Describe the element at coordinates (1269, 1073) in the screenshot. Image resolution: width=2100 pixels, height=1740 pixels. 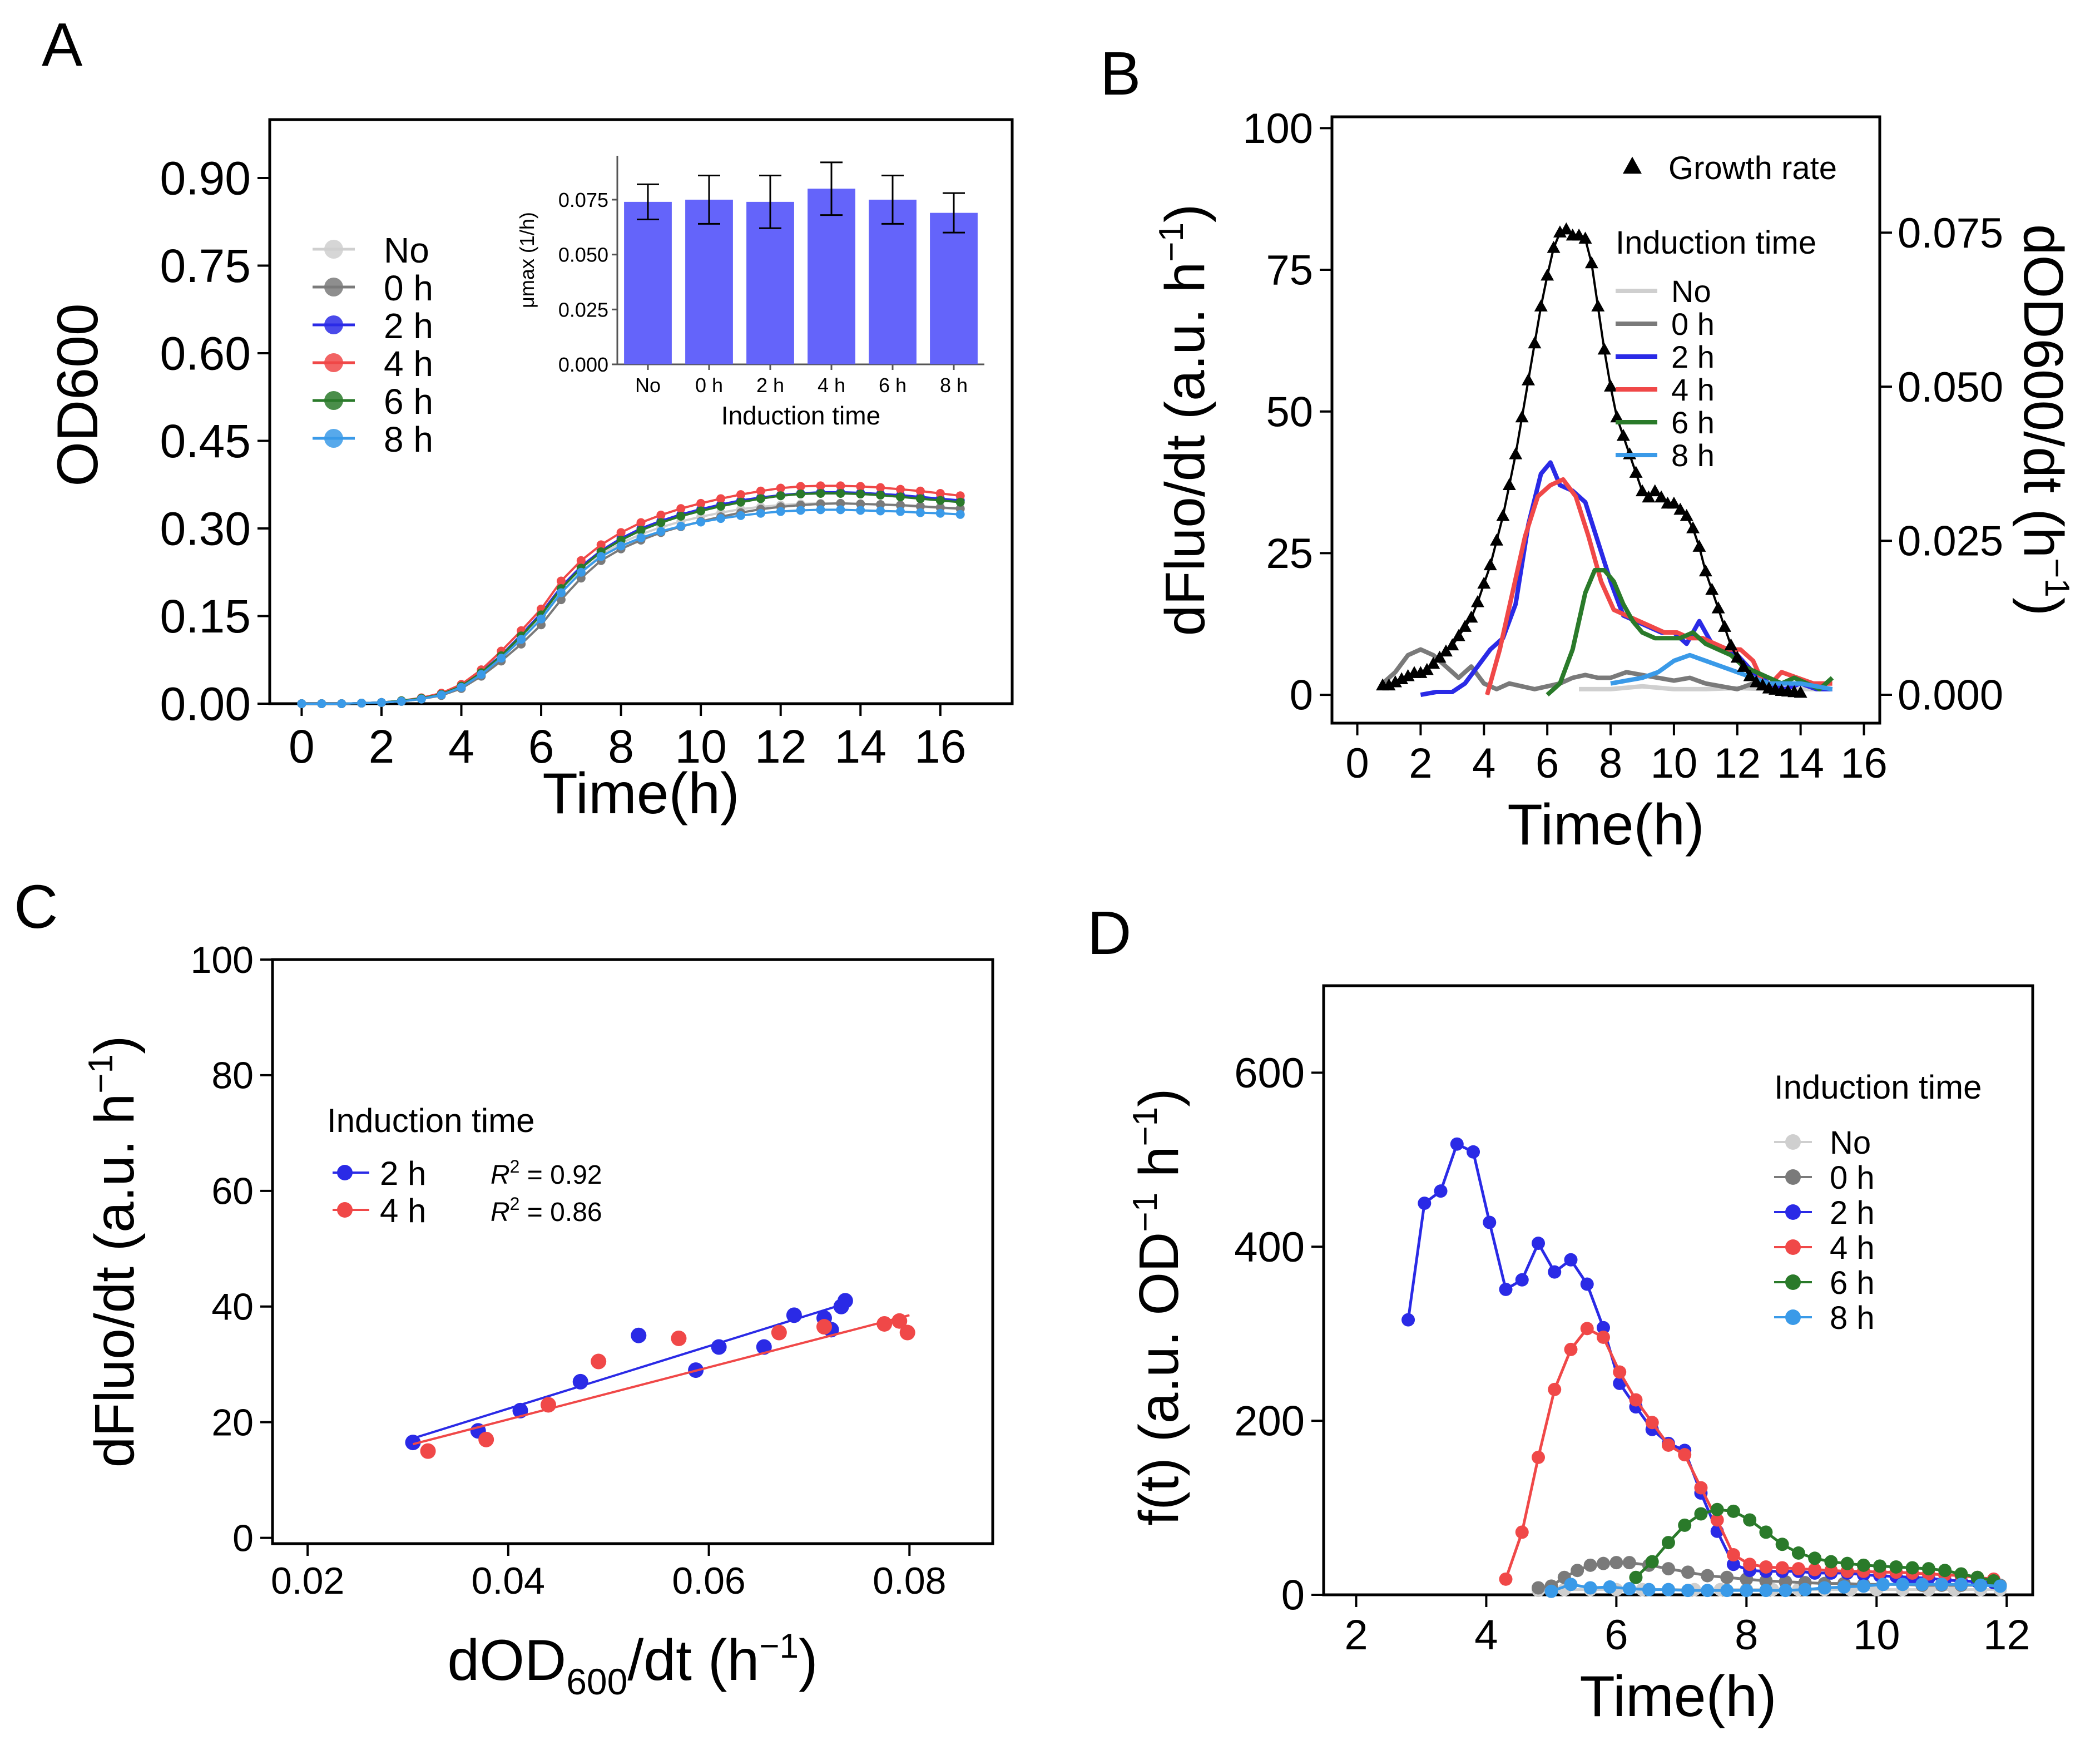
I see `y-tick-label: 600` at that location.